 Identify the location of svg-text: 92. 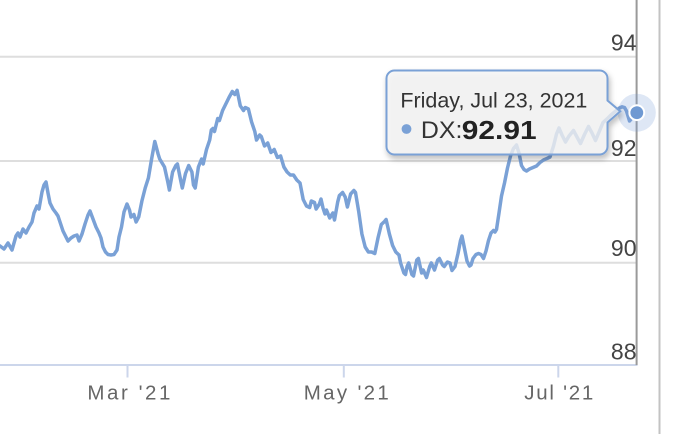
(624, 148).